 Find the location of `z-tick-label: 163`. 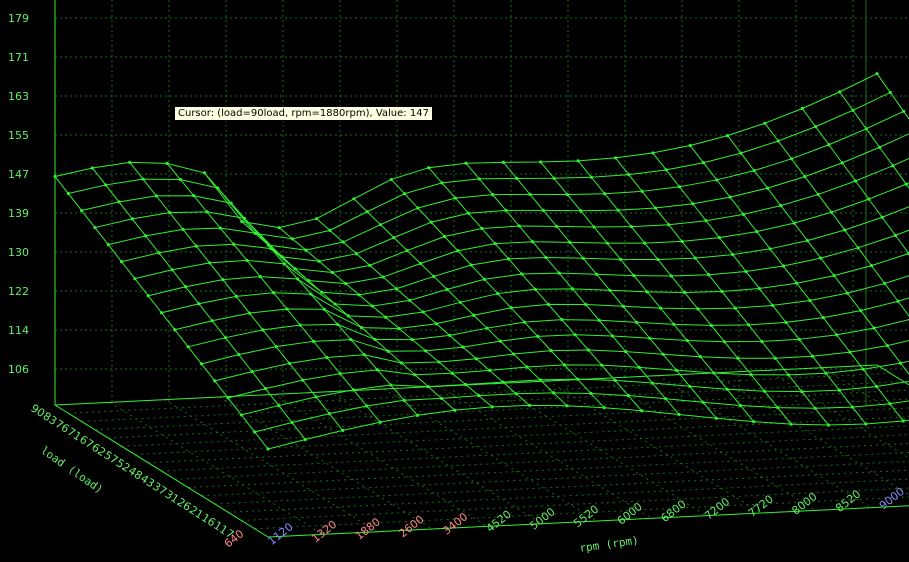

z-tick-label: 163 is located at coordinates (18, 96).